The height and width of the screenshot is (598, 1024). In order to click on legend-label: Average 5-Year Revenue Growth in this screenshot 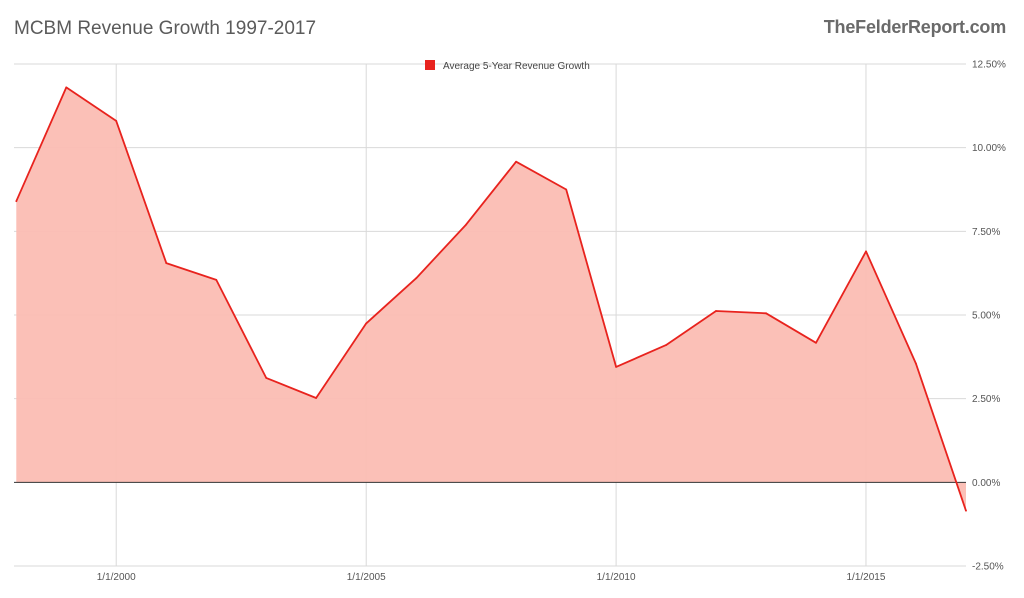, I will do `click(516, 66)`.